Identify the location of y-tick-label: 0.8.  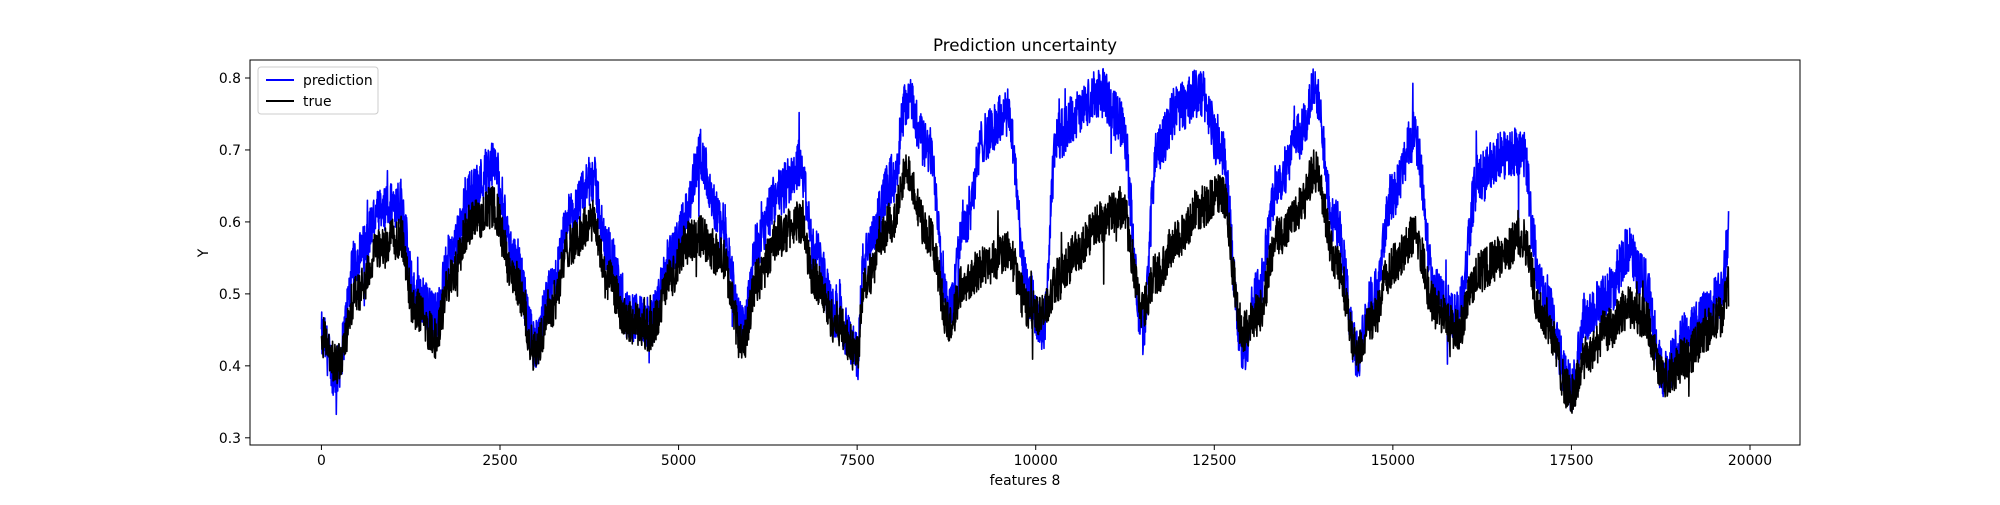
(230, 79).